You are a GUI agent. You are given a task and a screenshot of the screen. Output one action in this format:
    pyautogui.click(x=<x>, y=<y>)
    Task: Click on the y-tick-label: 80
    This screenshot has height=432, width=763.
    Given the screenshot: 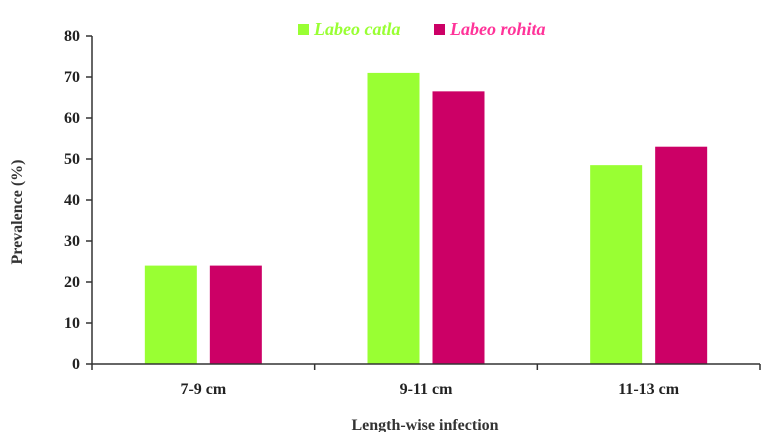 What is the action you would take?
    pyautogui.click(x=72, y=36)
    